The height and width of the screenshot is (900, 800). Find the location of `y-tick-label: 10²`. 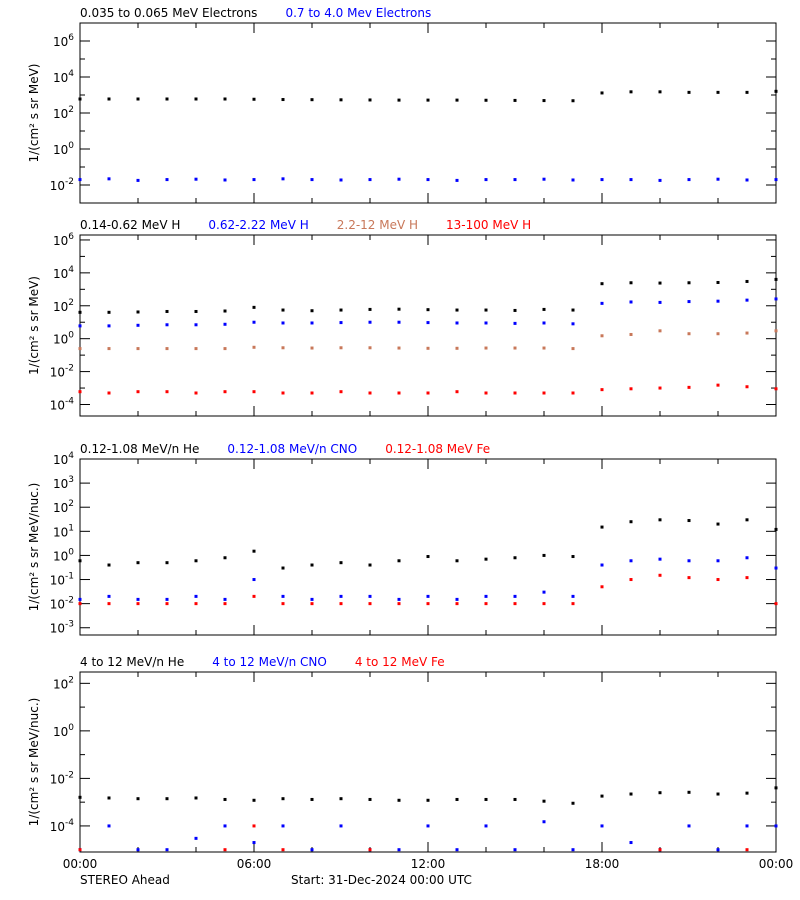

y-tick-label: 10² is located at coordinates (63, 507).